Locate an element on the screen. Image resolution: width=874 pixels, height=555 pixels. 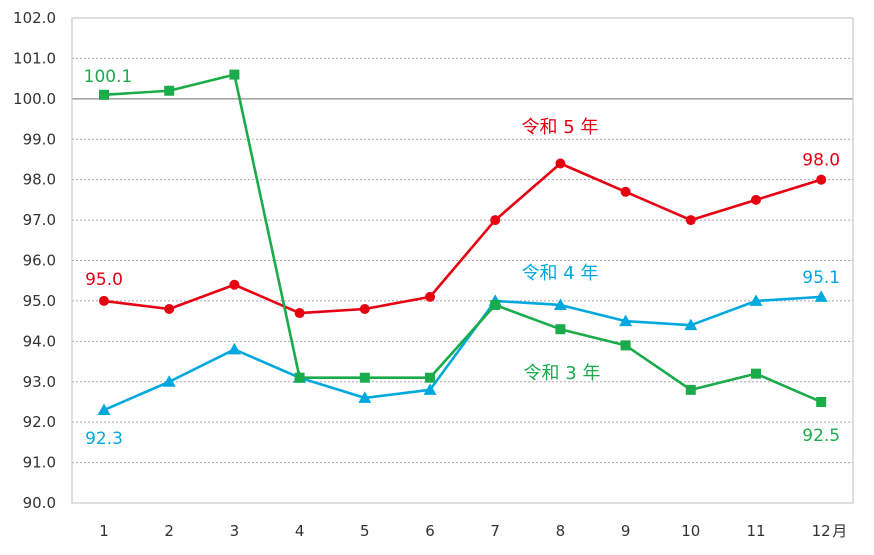
data-label: 95.0 is located at coordinates (104, 280).